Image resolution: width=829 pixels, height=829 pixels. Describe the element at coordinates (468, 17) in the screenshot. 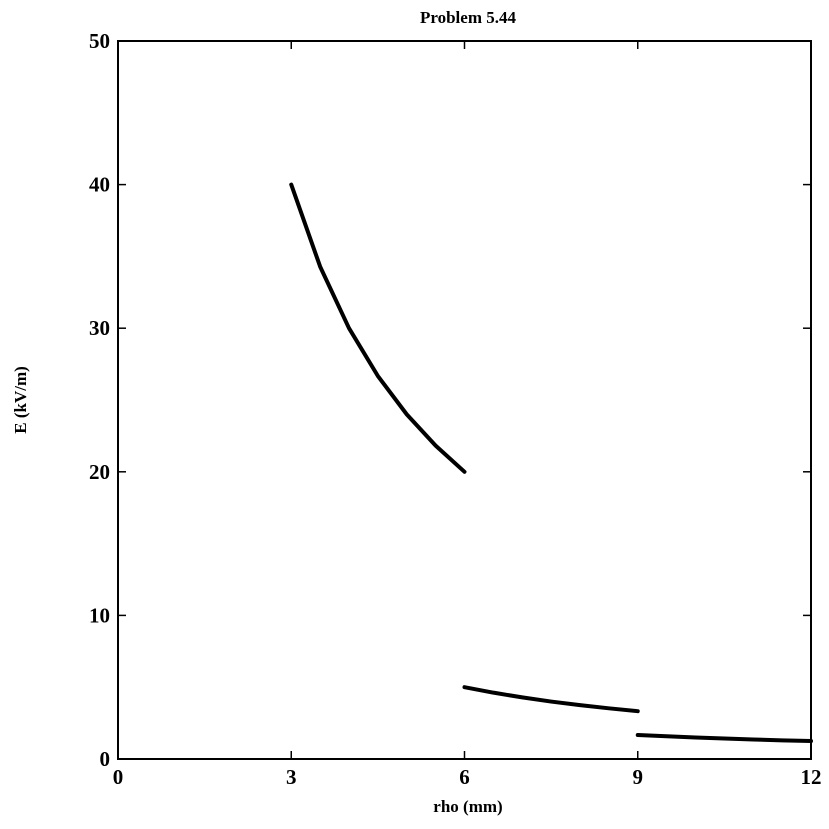

I see `chart-title: Problem 5.44` at that location.